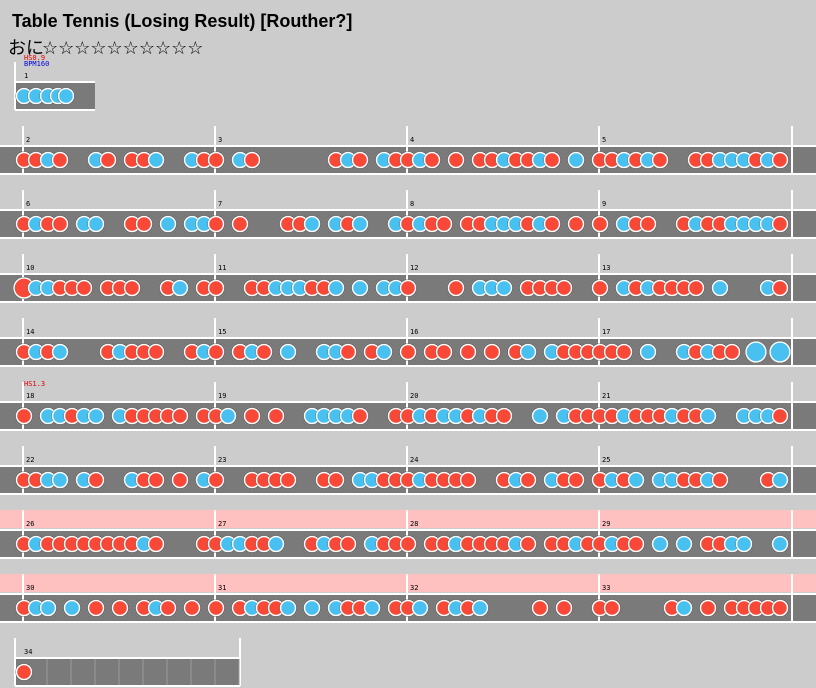 The height and width of the screenshot is (688, 816). I want to click on measure-number: 17, so click(606, 332).